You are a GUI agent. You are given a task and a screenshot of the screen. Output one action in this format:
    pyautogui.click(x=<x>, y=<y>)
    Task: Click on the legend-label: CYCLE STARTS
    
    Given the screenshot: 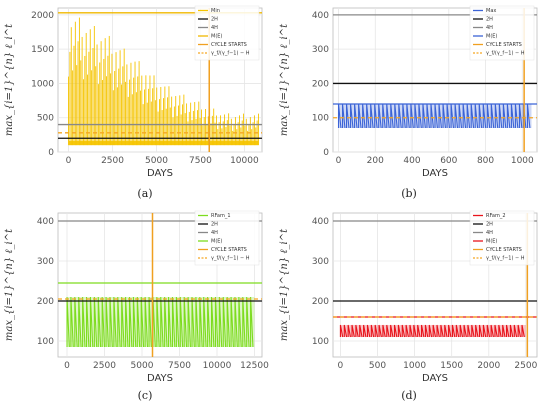 What is the action you would take?
    pyautogui.click(x=504, y=45)
    